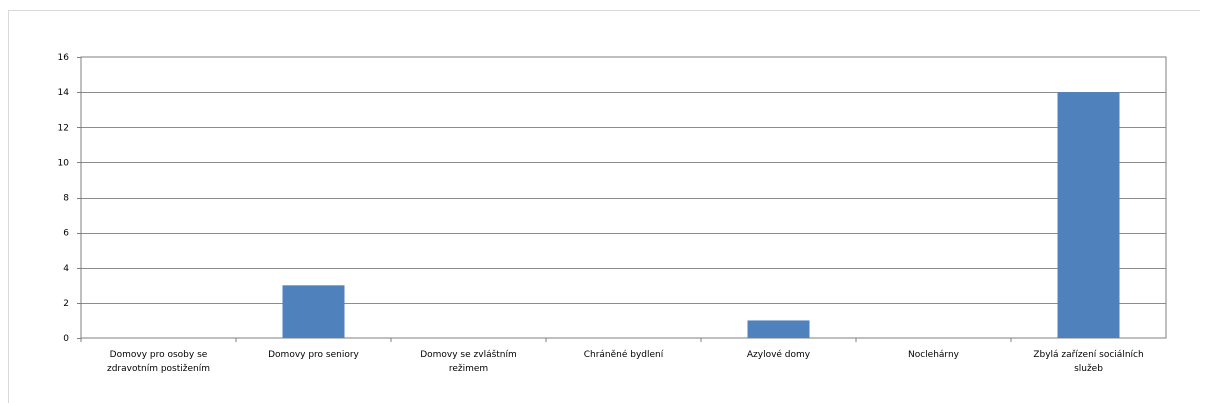 The height and width of the screenshot is (403, 1207). I want to click on x-category-label: Zbylá zařízení sociálních služeb, so click(1088, 362).